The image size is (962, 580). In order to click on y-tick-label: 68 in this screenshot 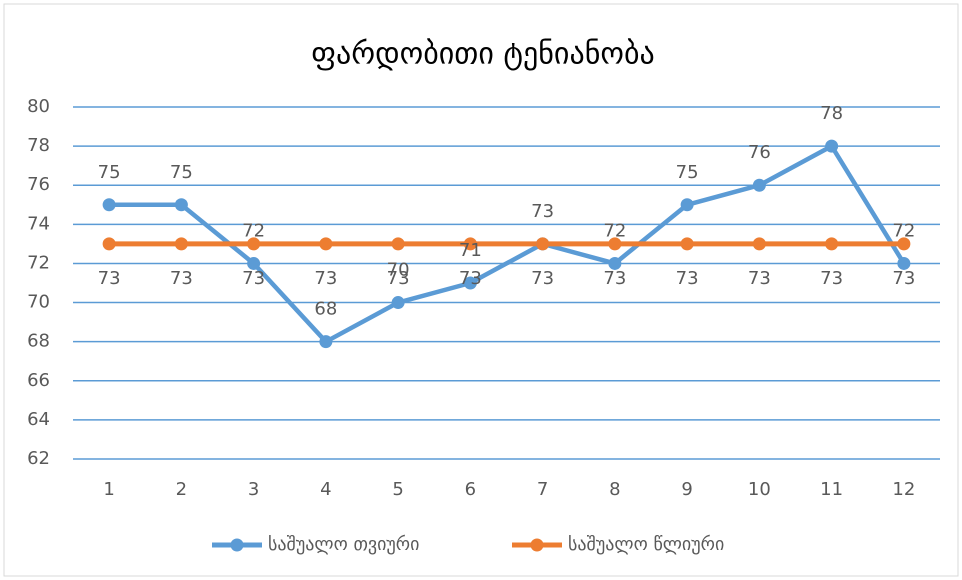, I will do `click(38, 341)`.